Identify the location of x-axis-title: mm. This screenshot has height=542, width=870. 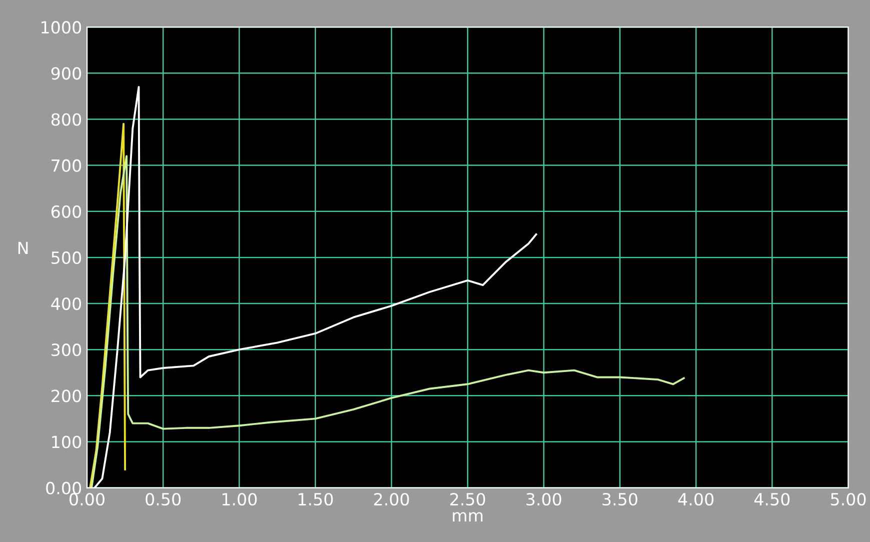
(467, 517).